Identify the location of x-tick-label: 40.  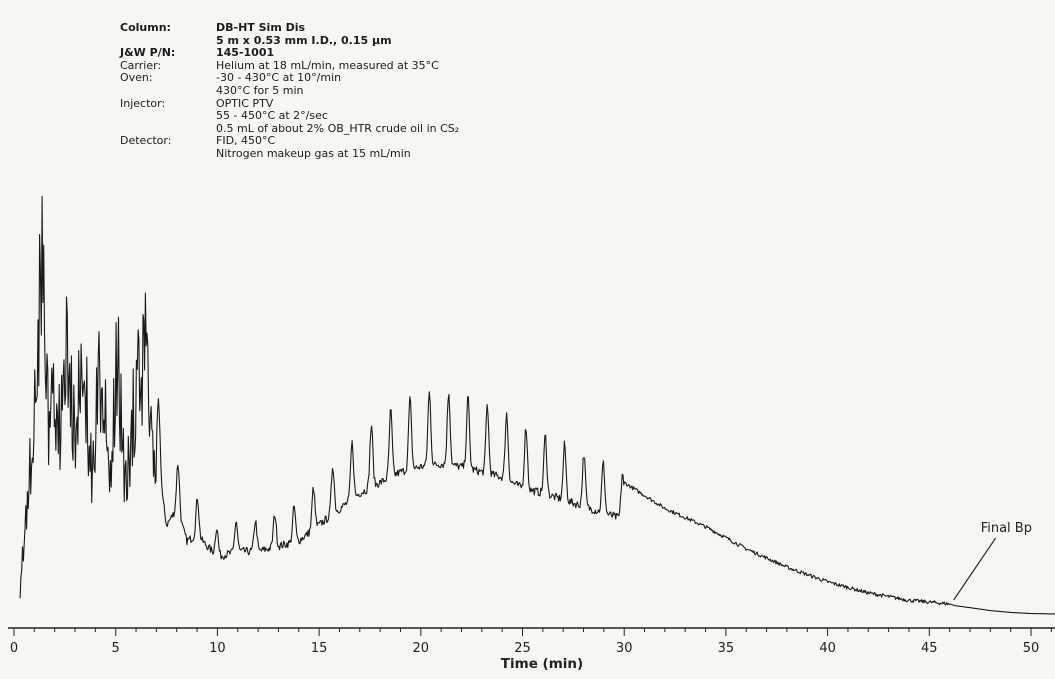
(827, 648).